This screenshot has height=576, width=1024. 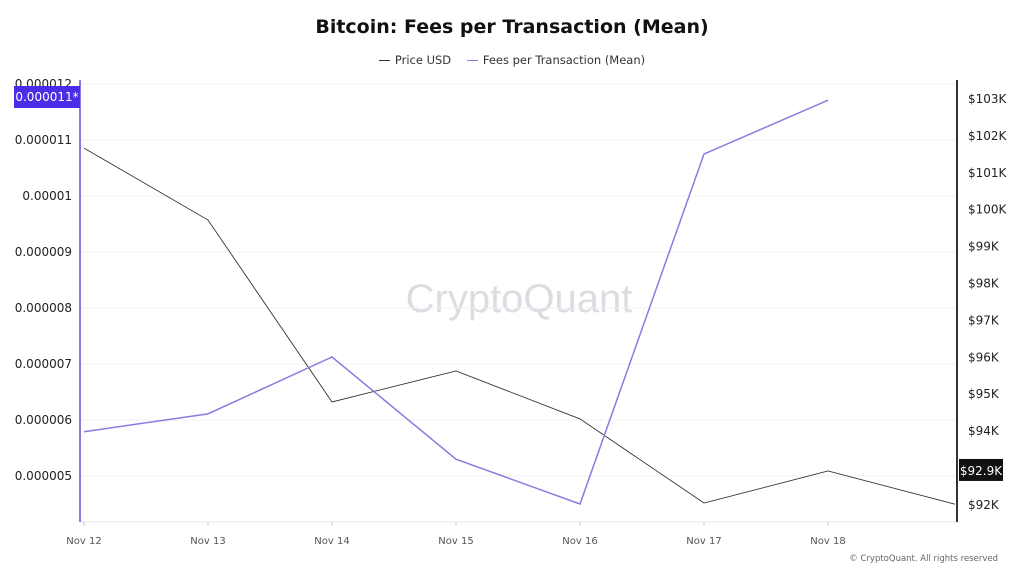 I want to click on x-tick-label: Nov 16, so click(x=579, y=541).